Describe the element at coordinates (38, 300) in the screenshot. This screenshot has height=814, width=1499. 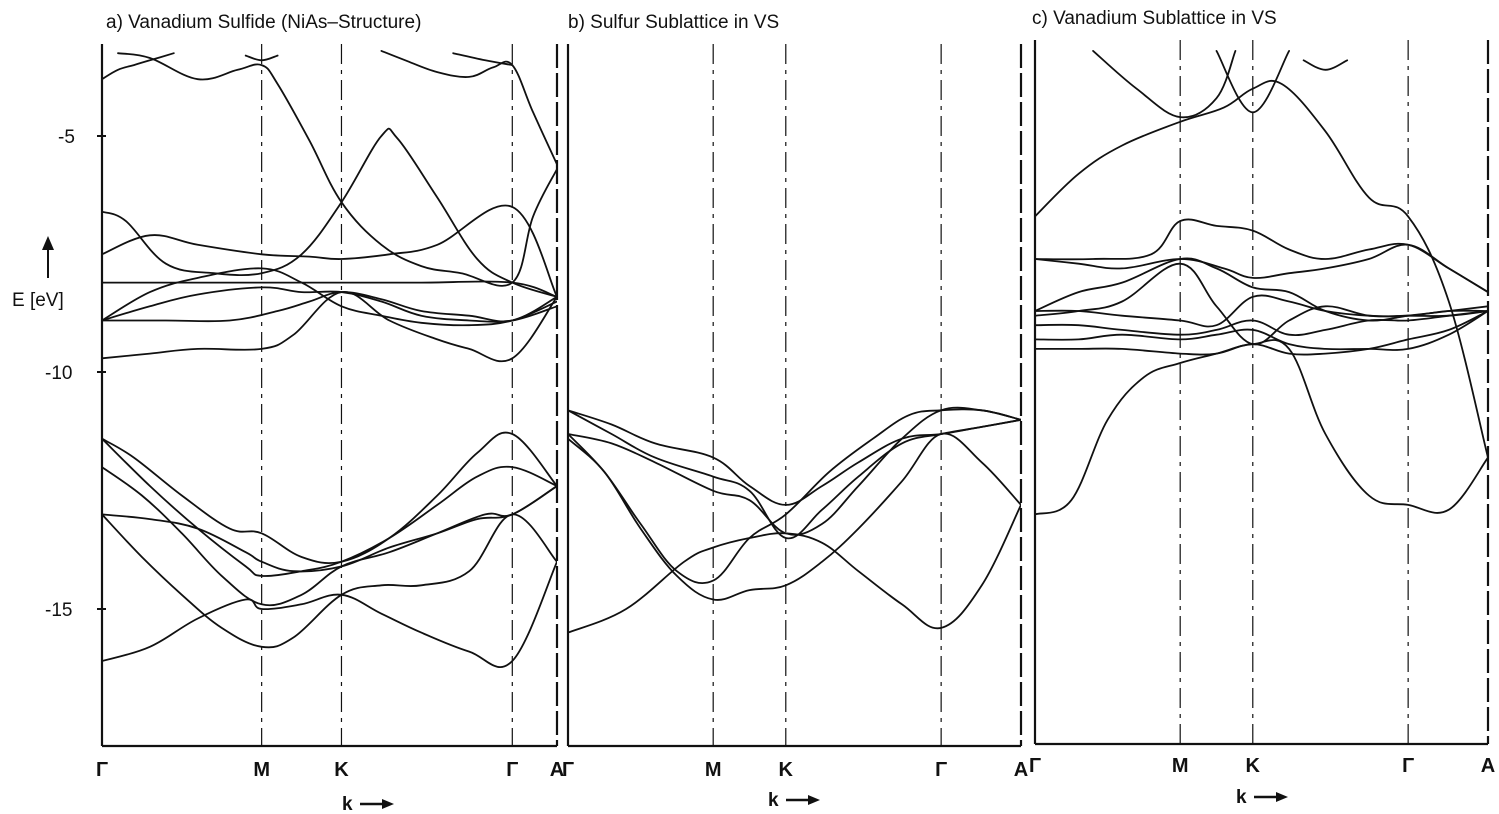
I see `y-axis-label: E [eV]` at that location.